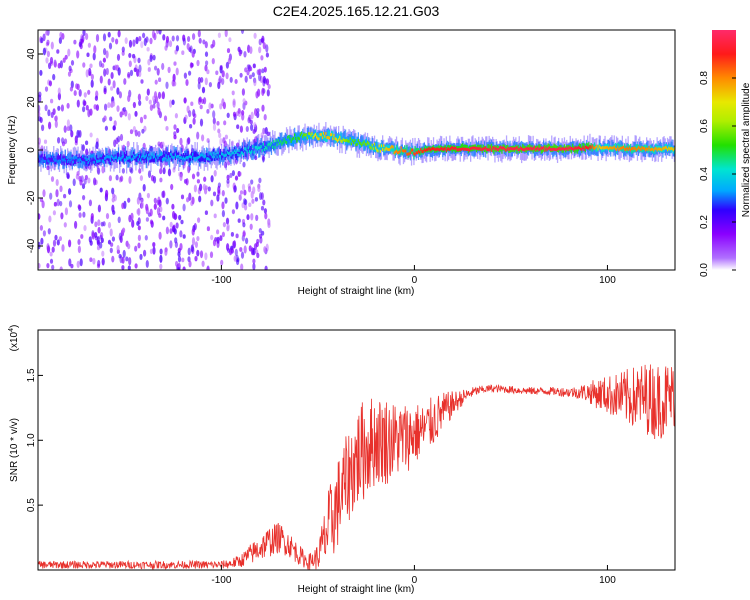  Describe the element at coordinates (704, 126) in the screenshot. I see `colorbar-tick-label: 0.6` at that location.